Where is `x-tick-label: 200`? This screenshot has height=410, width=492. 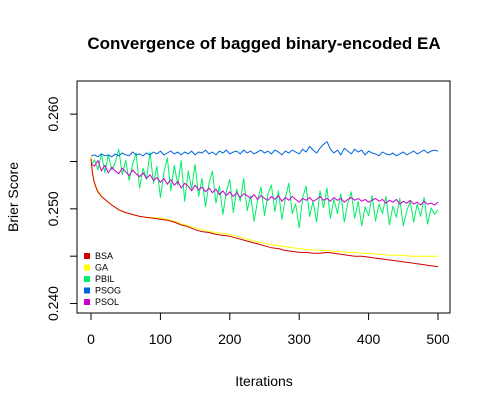 x-tick-label: 200 is located at coordinates (230, 339).